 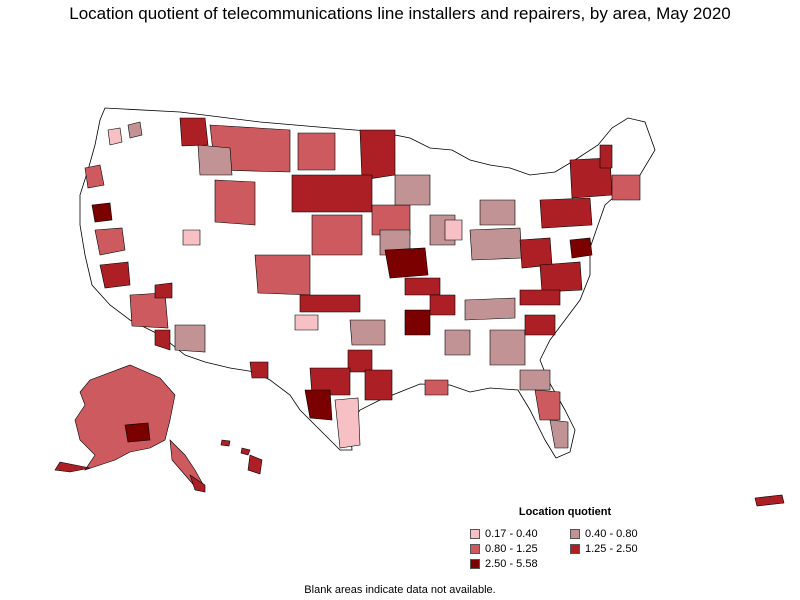 I want to click on legend-title: Location quotient, so click(x=565, y=512).